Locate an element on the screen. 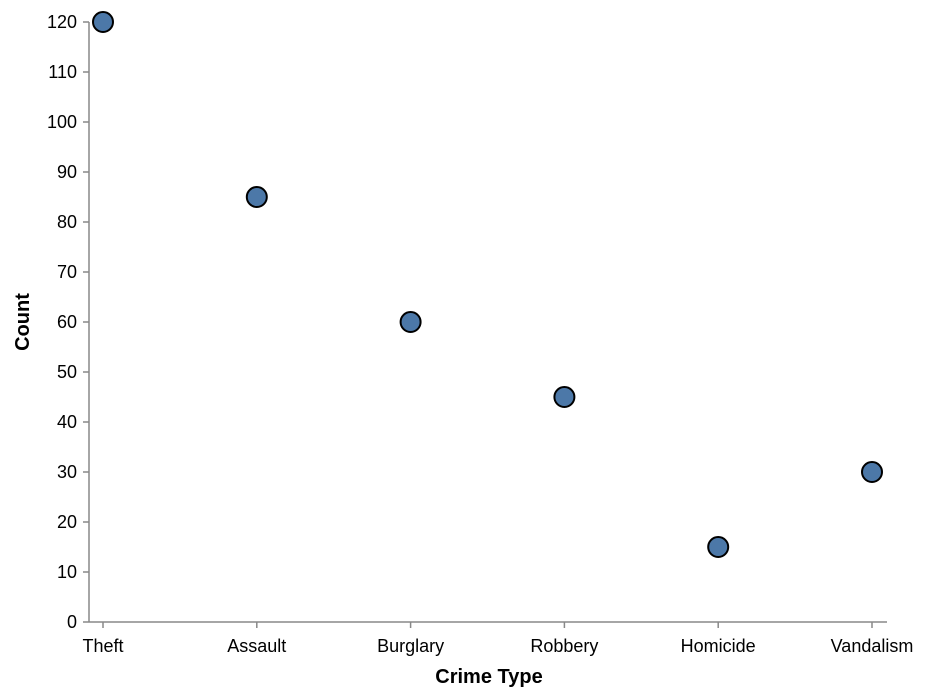  y-tick-label: 60 is located at coordinates (67, 322).